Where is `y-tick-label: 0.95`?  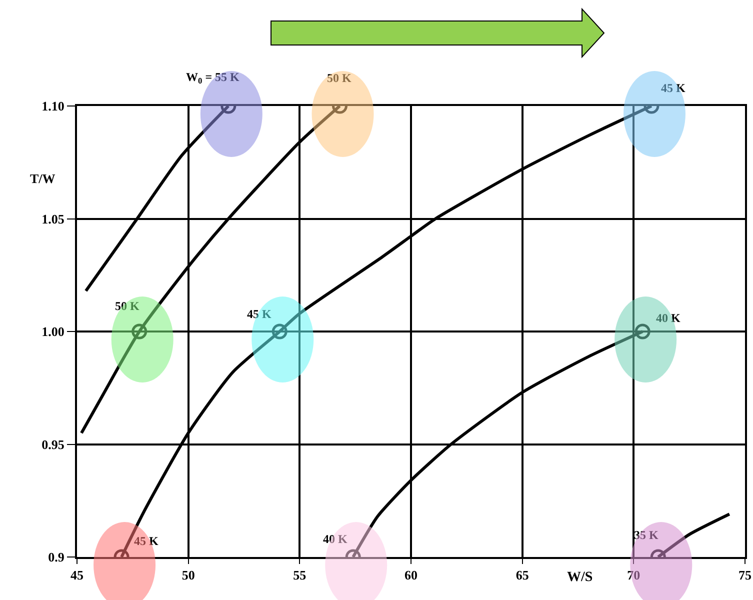 y-tick-label: 0.95 is located at coordinates (53, 444).